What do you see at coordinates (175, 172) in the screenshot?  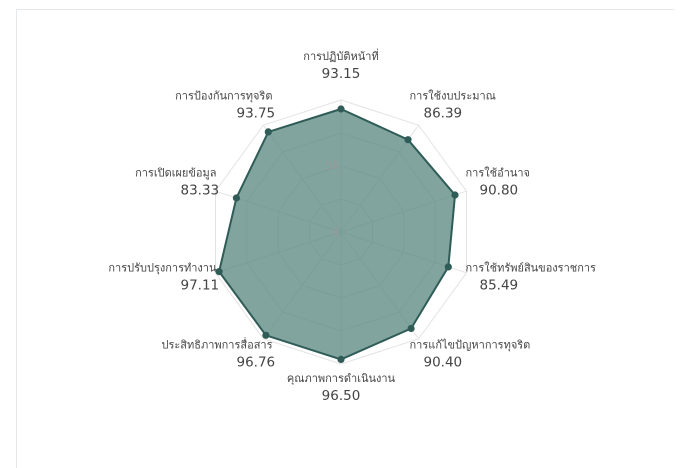 I see `axis-label-8: การเปิดเผยข้อมูล` at bounding box center [175, 172].